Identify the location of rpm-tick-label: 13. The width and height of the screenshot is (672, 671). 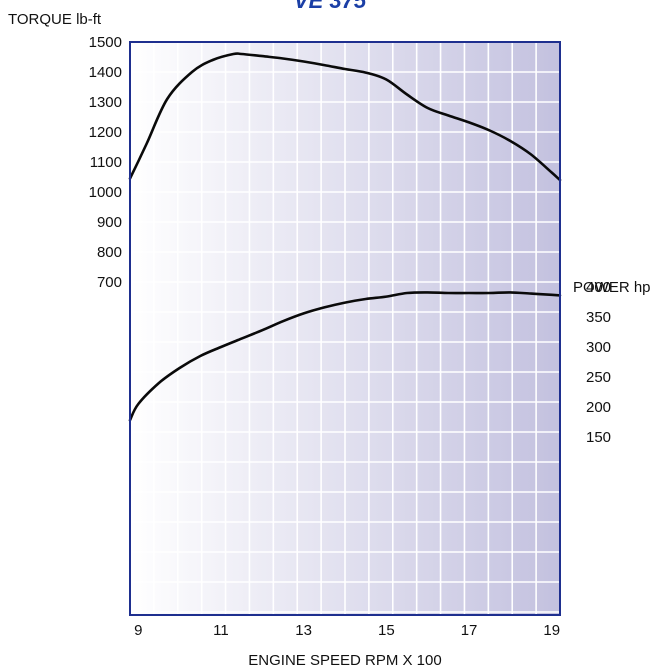
(303, 630).